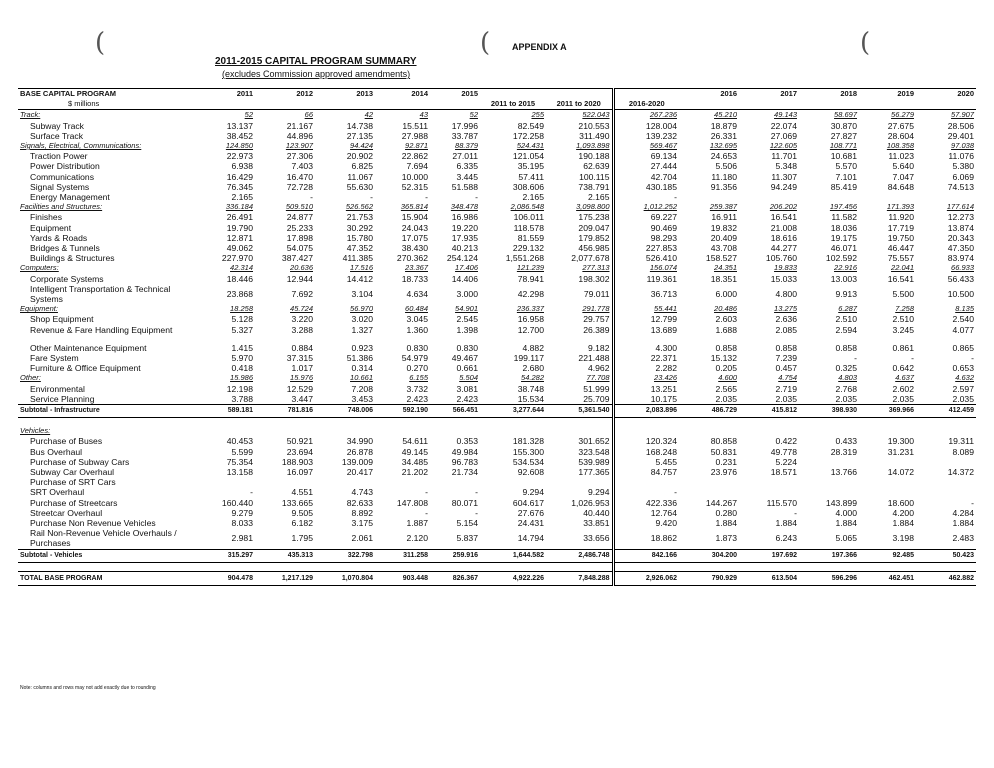 The image size is (994, 768). Describe the element at coordinates (530, 268) in the screenshot. I see `cell: 121.239` at that location.